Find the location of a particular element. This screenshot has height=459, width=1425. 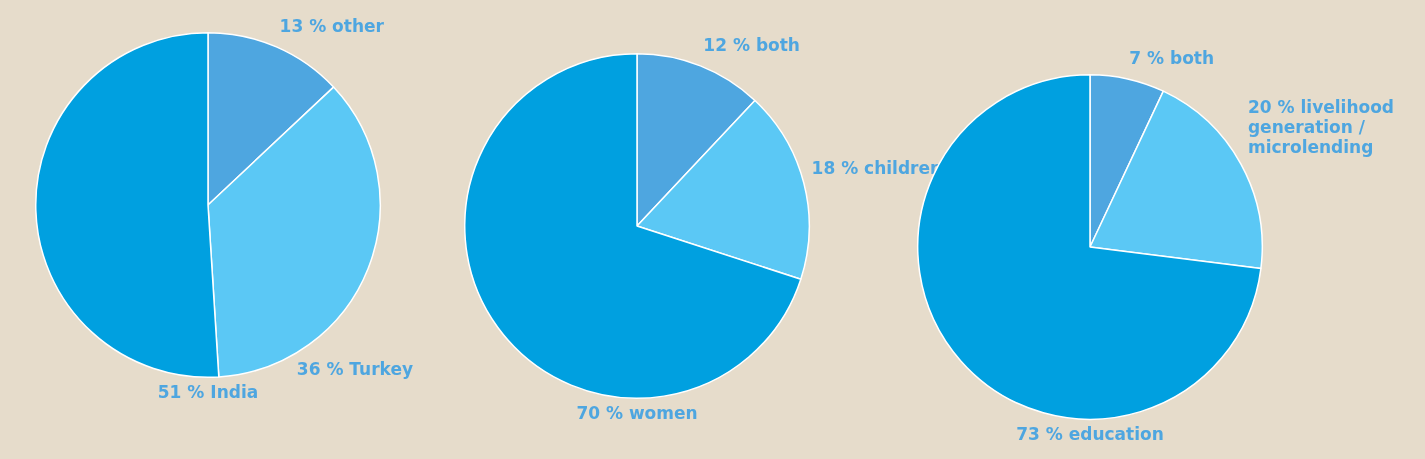

slice-label: 36 % Turkey is located at coordinates (355, 368).